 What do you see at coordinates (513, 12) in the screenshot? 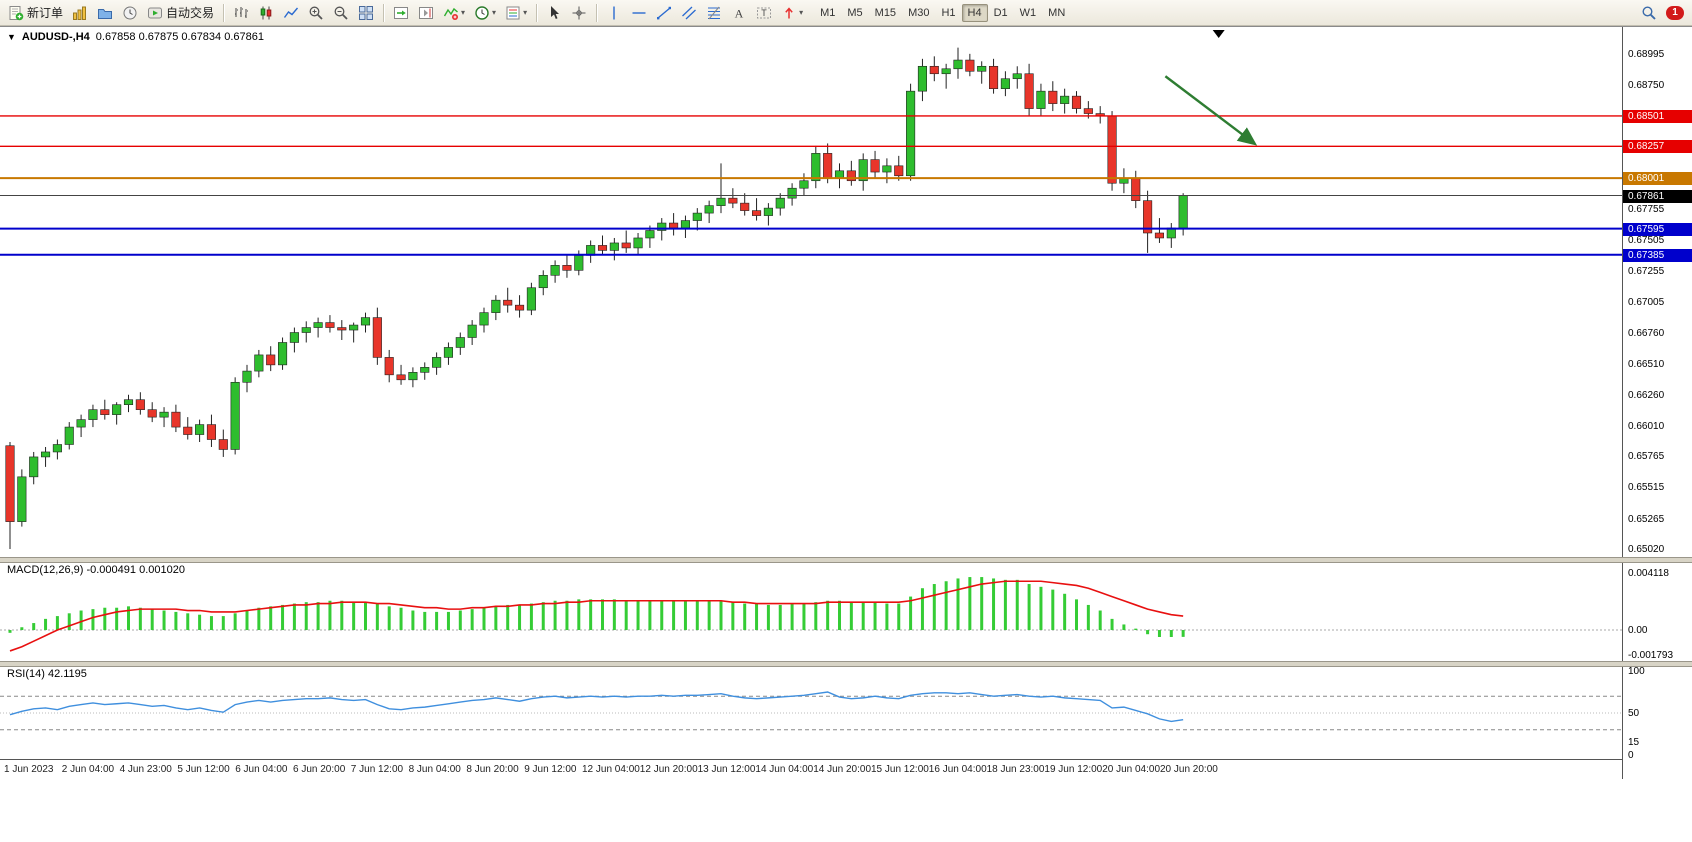
I see `templates-icon` at bounding box center [513, 12].